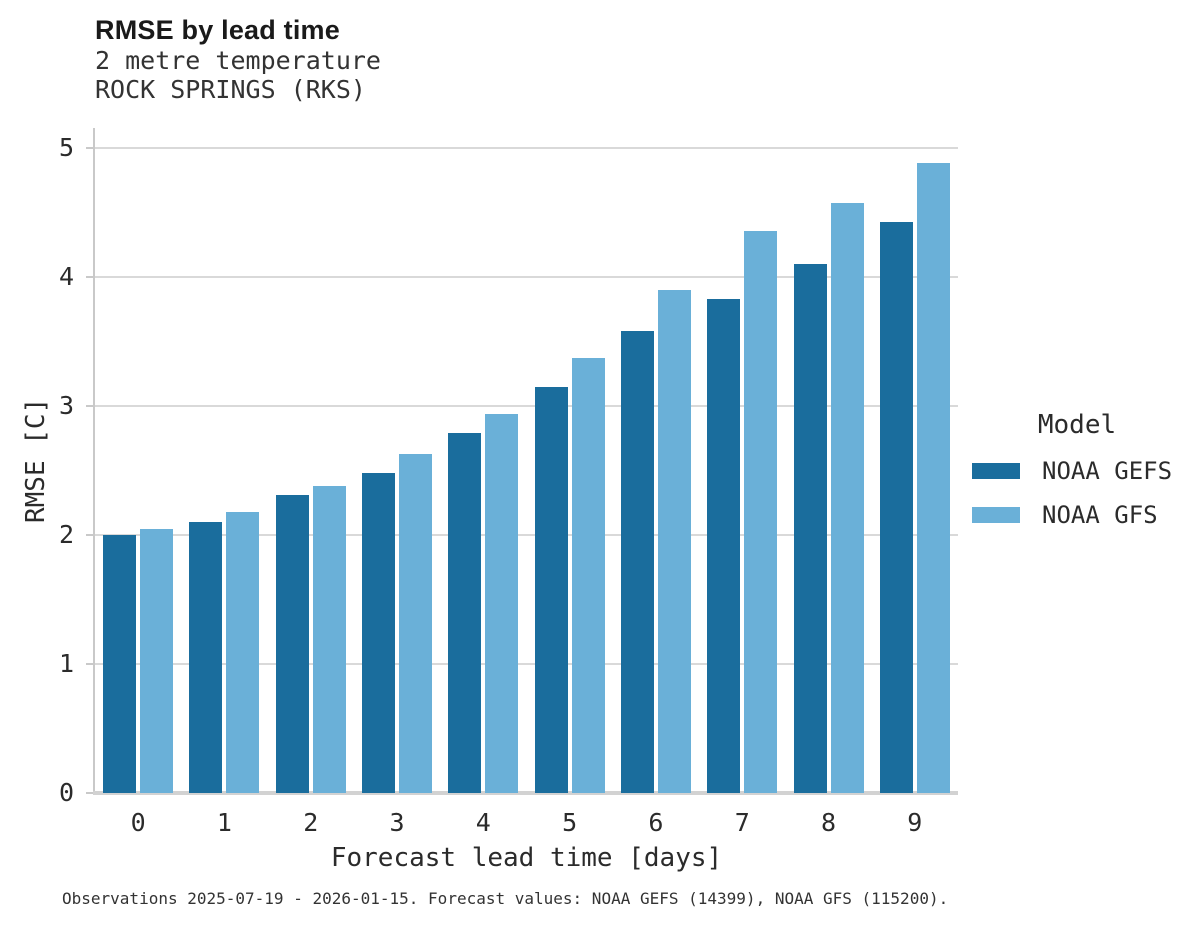  Describe the element at coordinates (742, 822) in the screenshot. I see `x-tick-label-7: 7` at that location.